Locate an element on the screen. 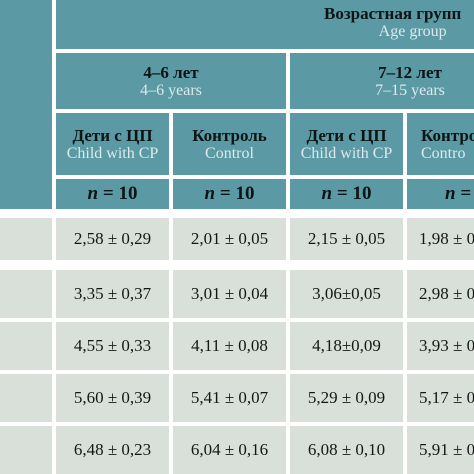  table-cell: 5,17 ± 0 is located at coordinates (440, 398).